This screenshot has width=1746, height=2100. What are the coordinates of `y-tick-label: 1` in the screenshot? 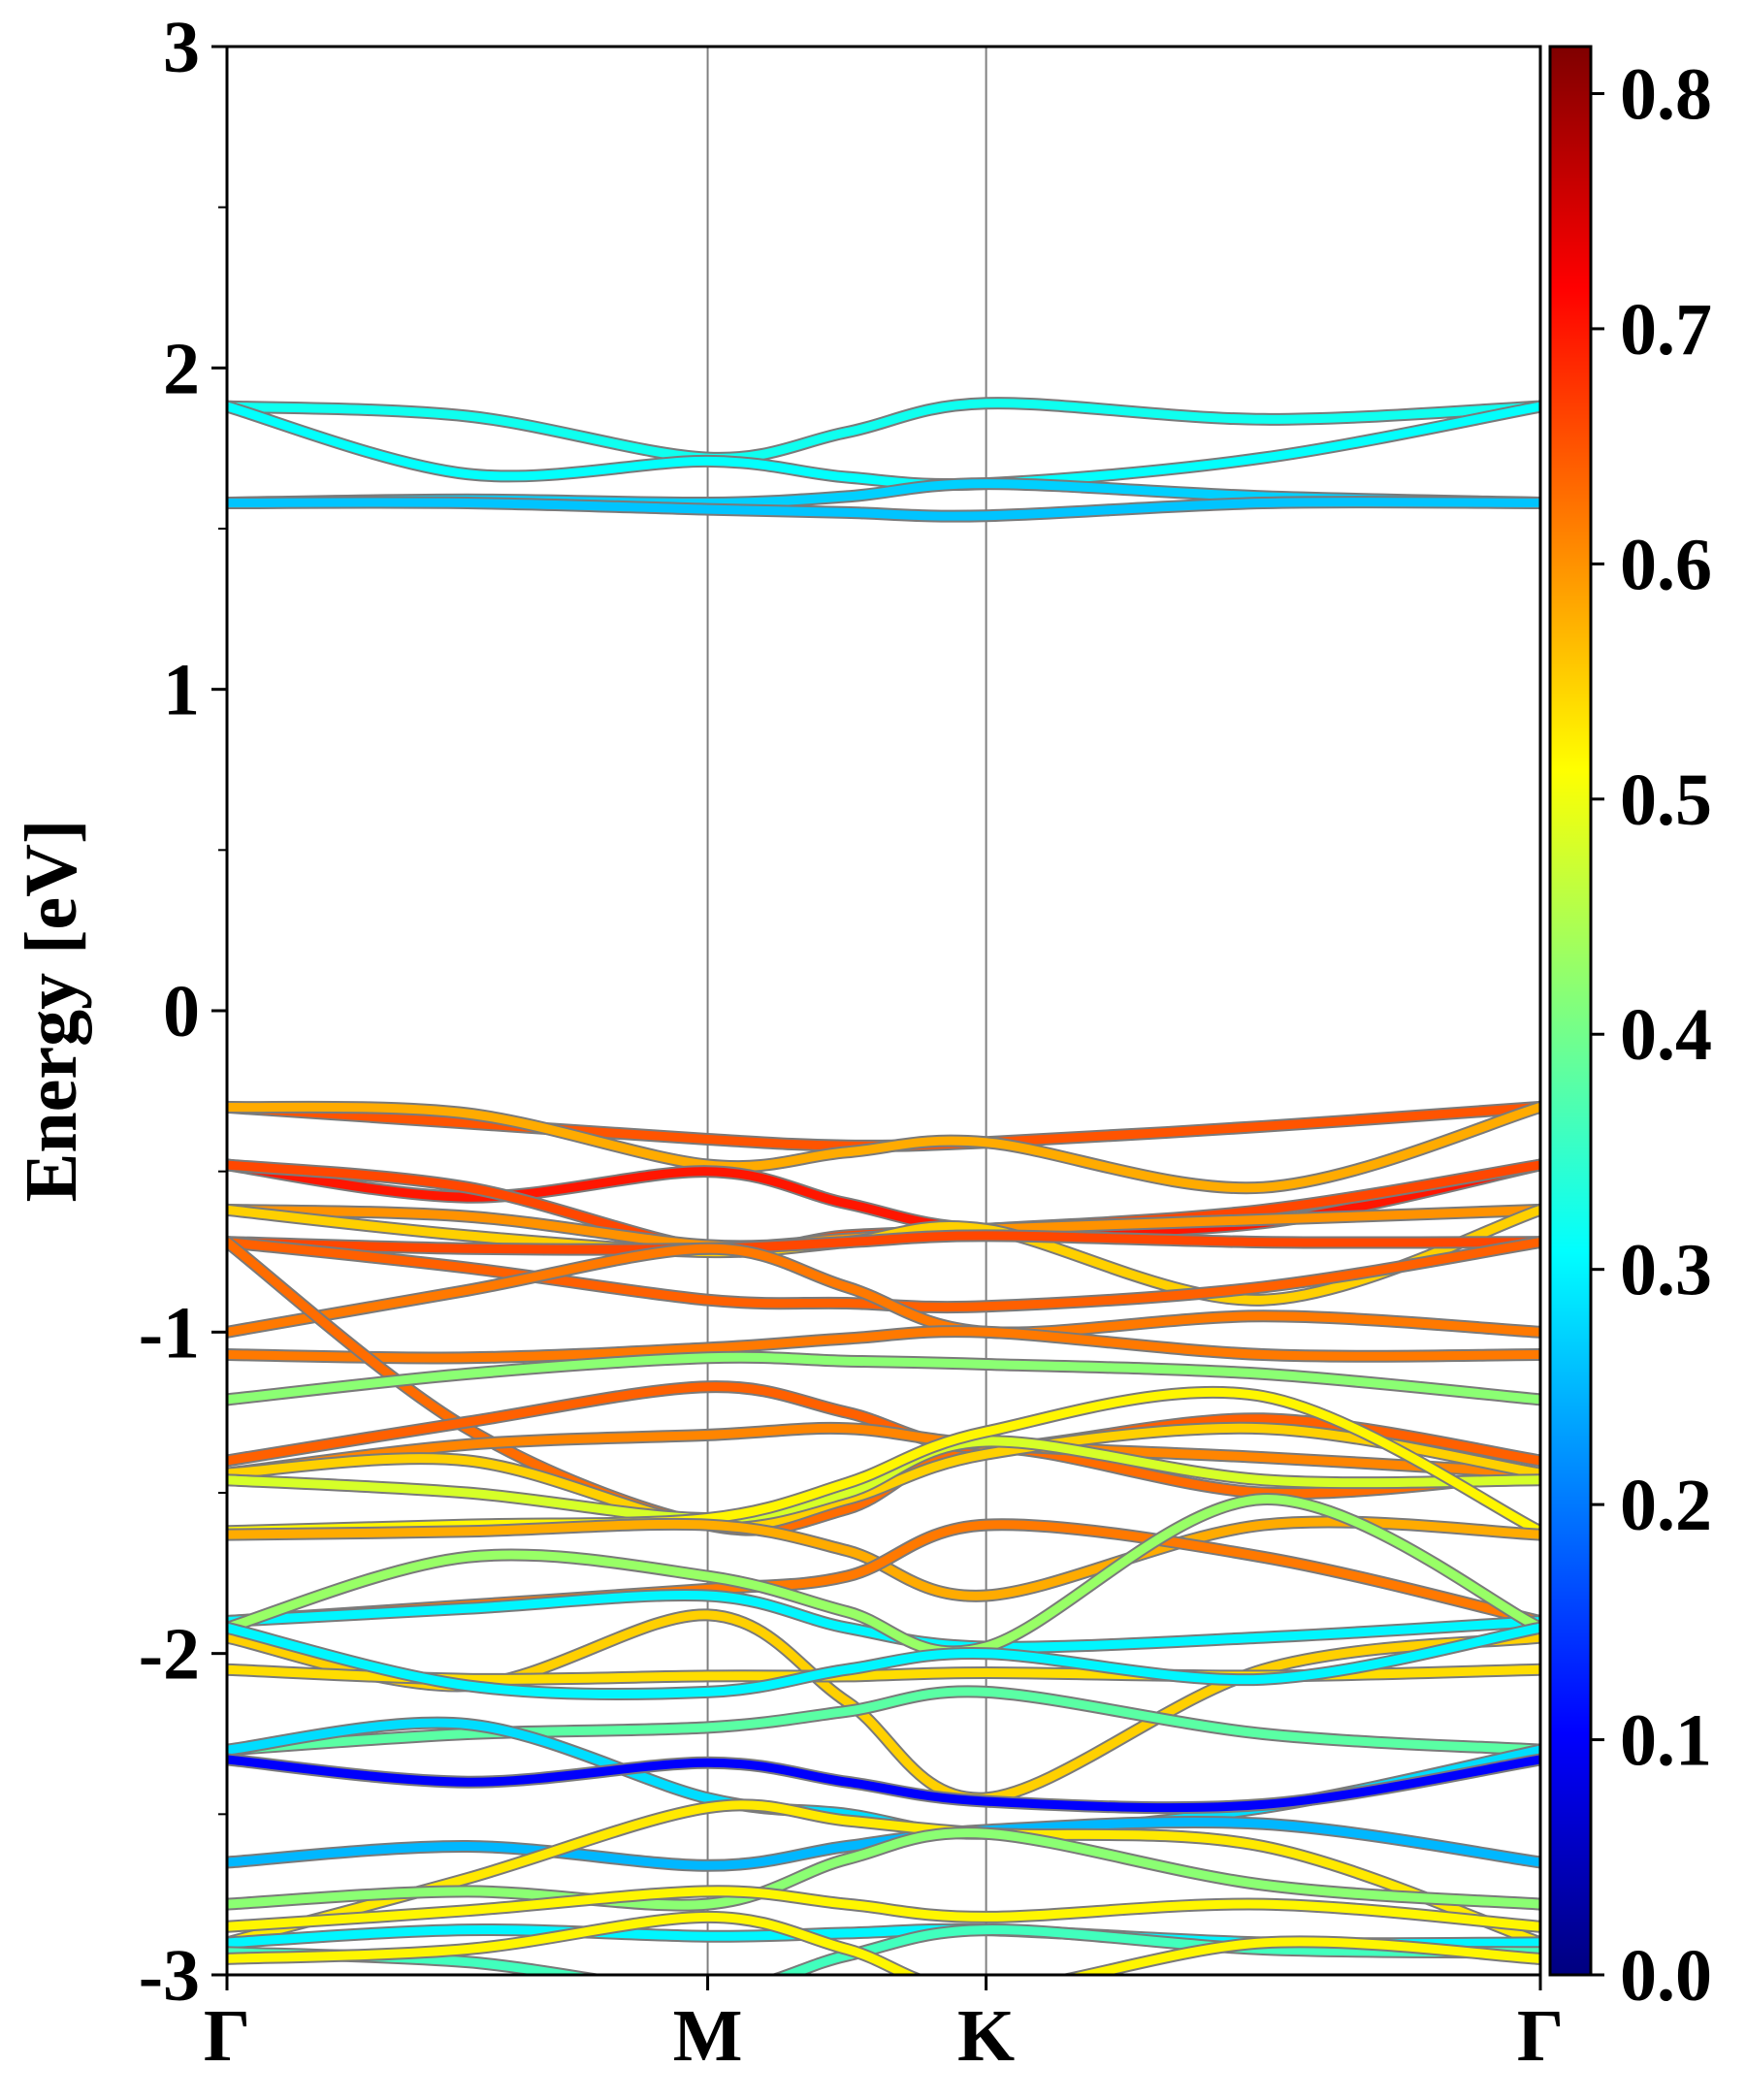 It's located at (181, 690).